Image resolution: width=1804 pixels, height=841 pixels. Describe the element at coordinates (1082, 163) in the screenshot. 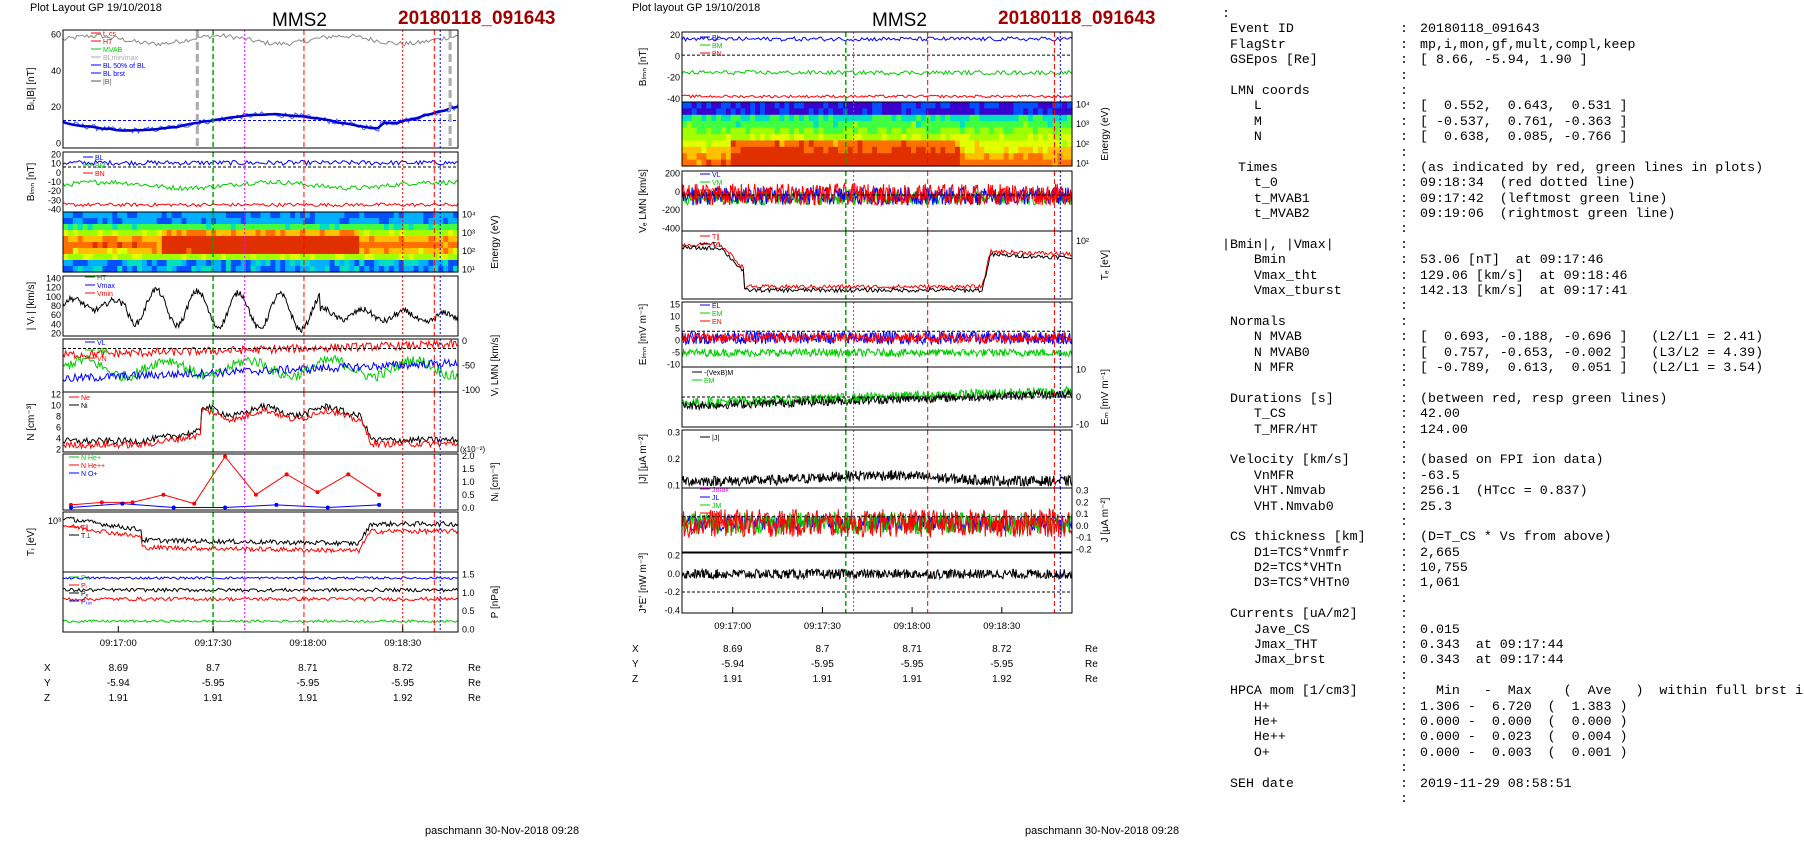

I see `y-tick-label: 10¹` at that location.